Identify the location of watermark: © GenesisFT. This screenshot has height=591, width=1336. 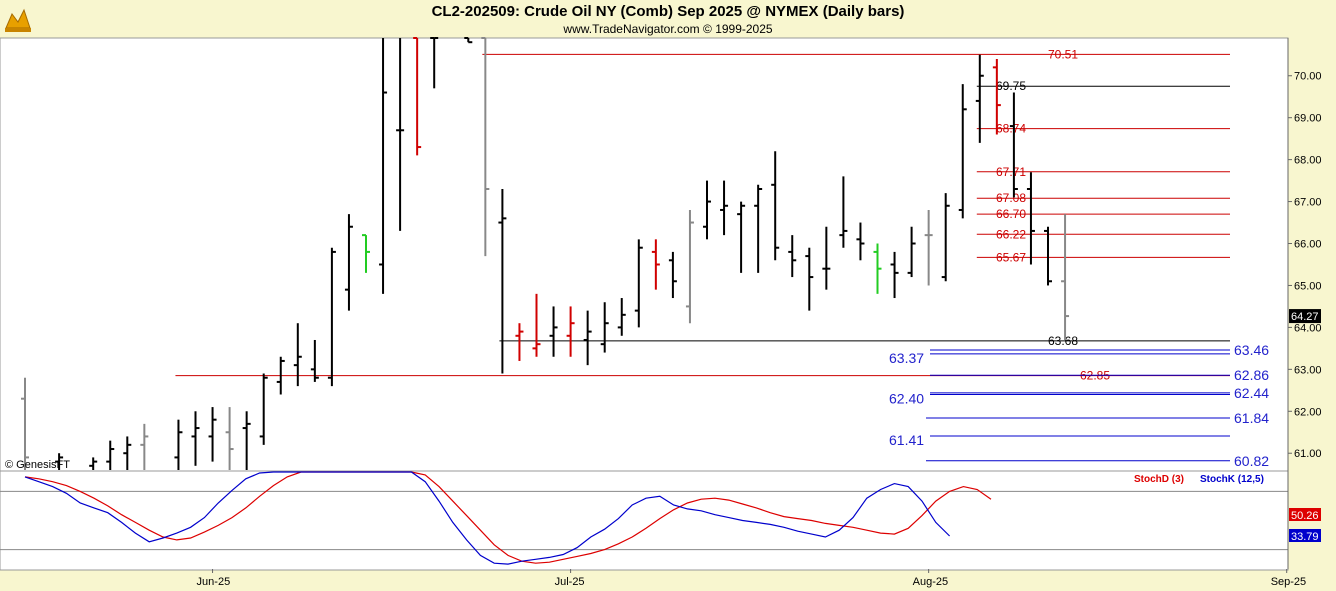
(37, 465).